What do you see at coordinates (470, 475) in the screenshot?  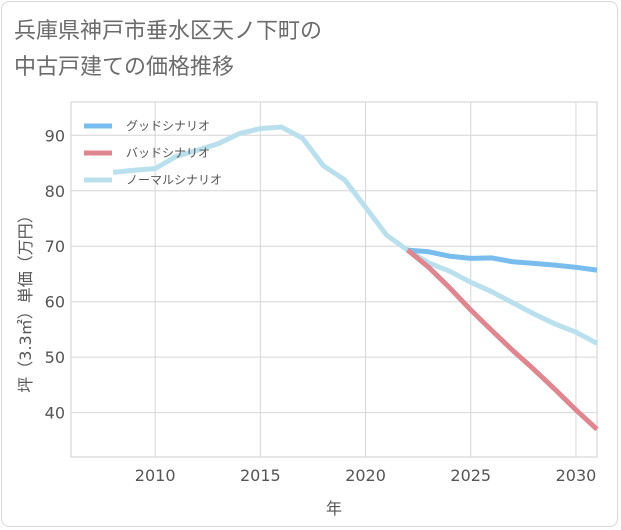 I see `x-tick-label-2025: 2025` at bounding box center [470, 475].